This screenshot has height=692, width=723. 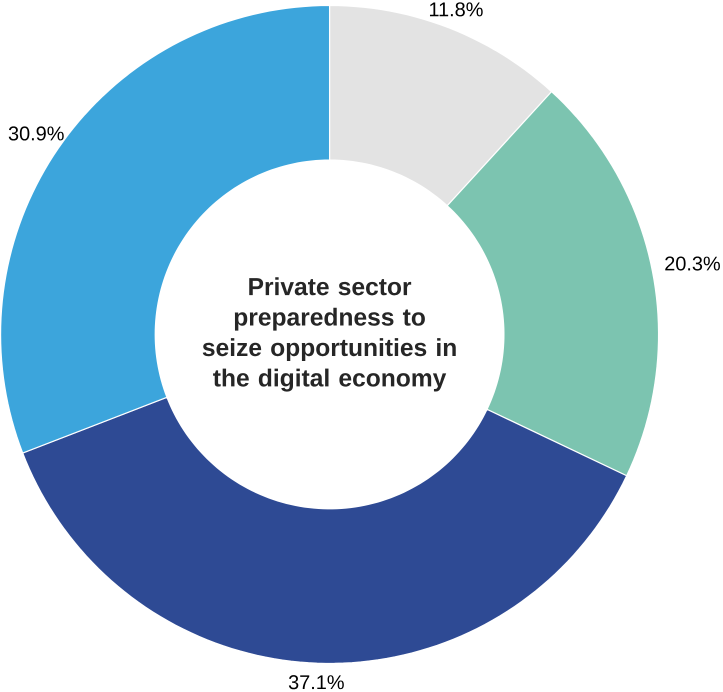 I want to click on data-label: 20.3%, so click(x=692, y=263).